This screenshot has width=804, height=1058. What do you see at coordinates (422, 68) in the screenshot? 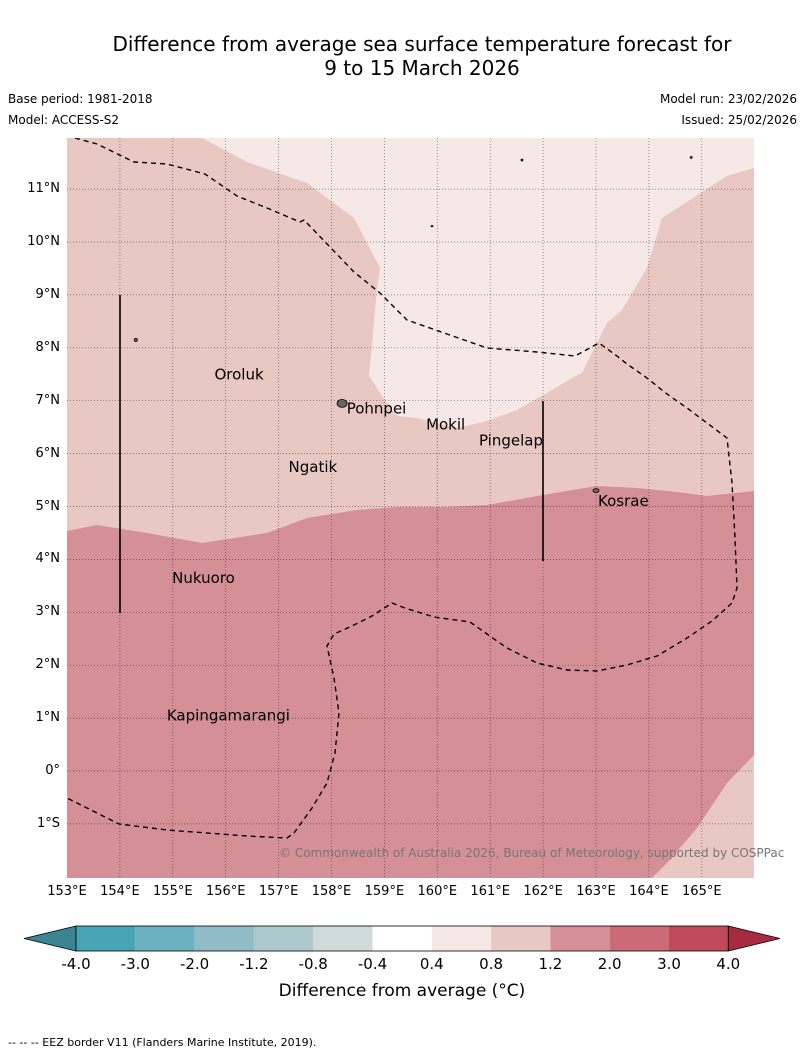
I see `title-line-2: 9 to 15 March 2026` at bounding box center [422, 68].